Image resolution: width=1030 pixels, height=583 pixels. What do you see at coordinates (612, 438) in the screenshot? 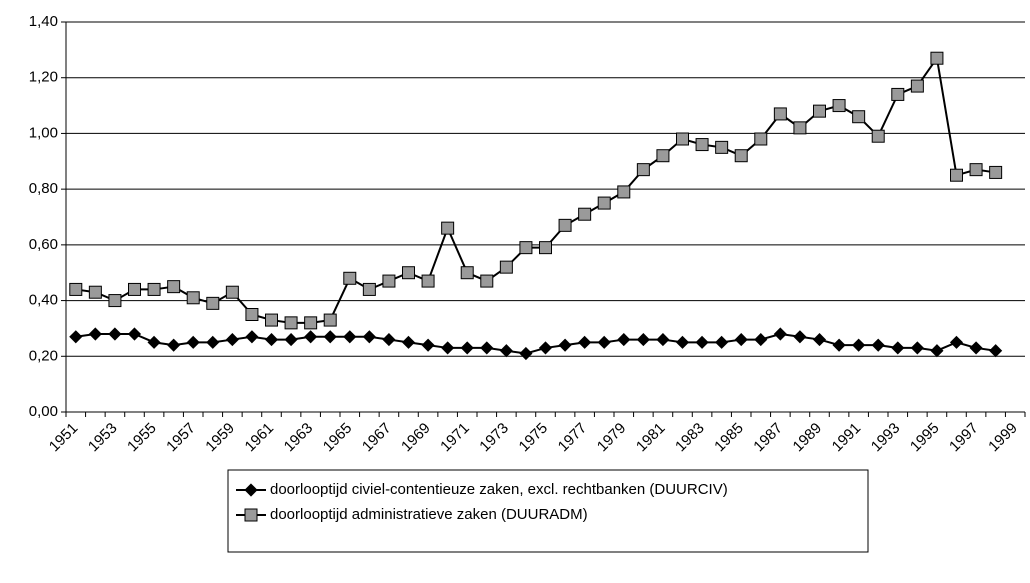
I see `x-tick-label: 1979` at bounding box center [612, 438].